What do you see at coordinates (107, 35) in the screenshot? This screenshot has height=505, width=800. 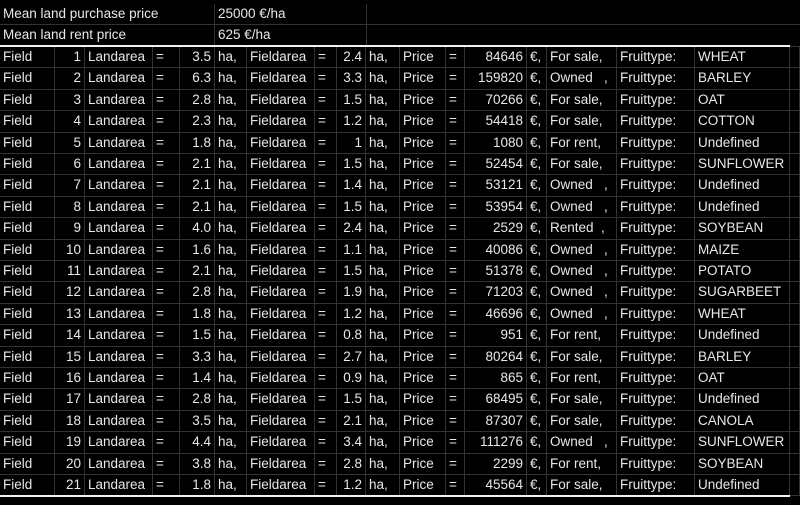 I see `rent-price-label: Mean land rent price` at bounding box center [107, 35].